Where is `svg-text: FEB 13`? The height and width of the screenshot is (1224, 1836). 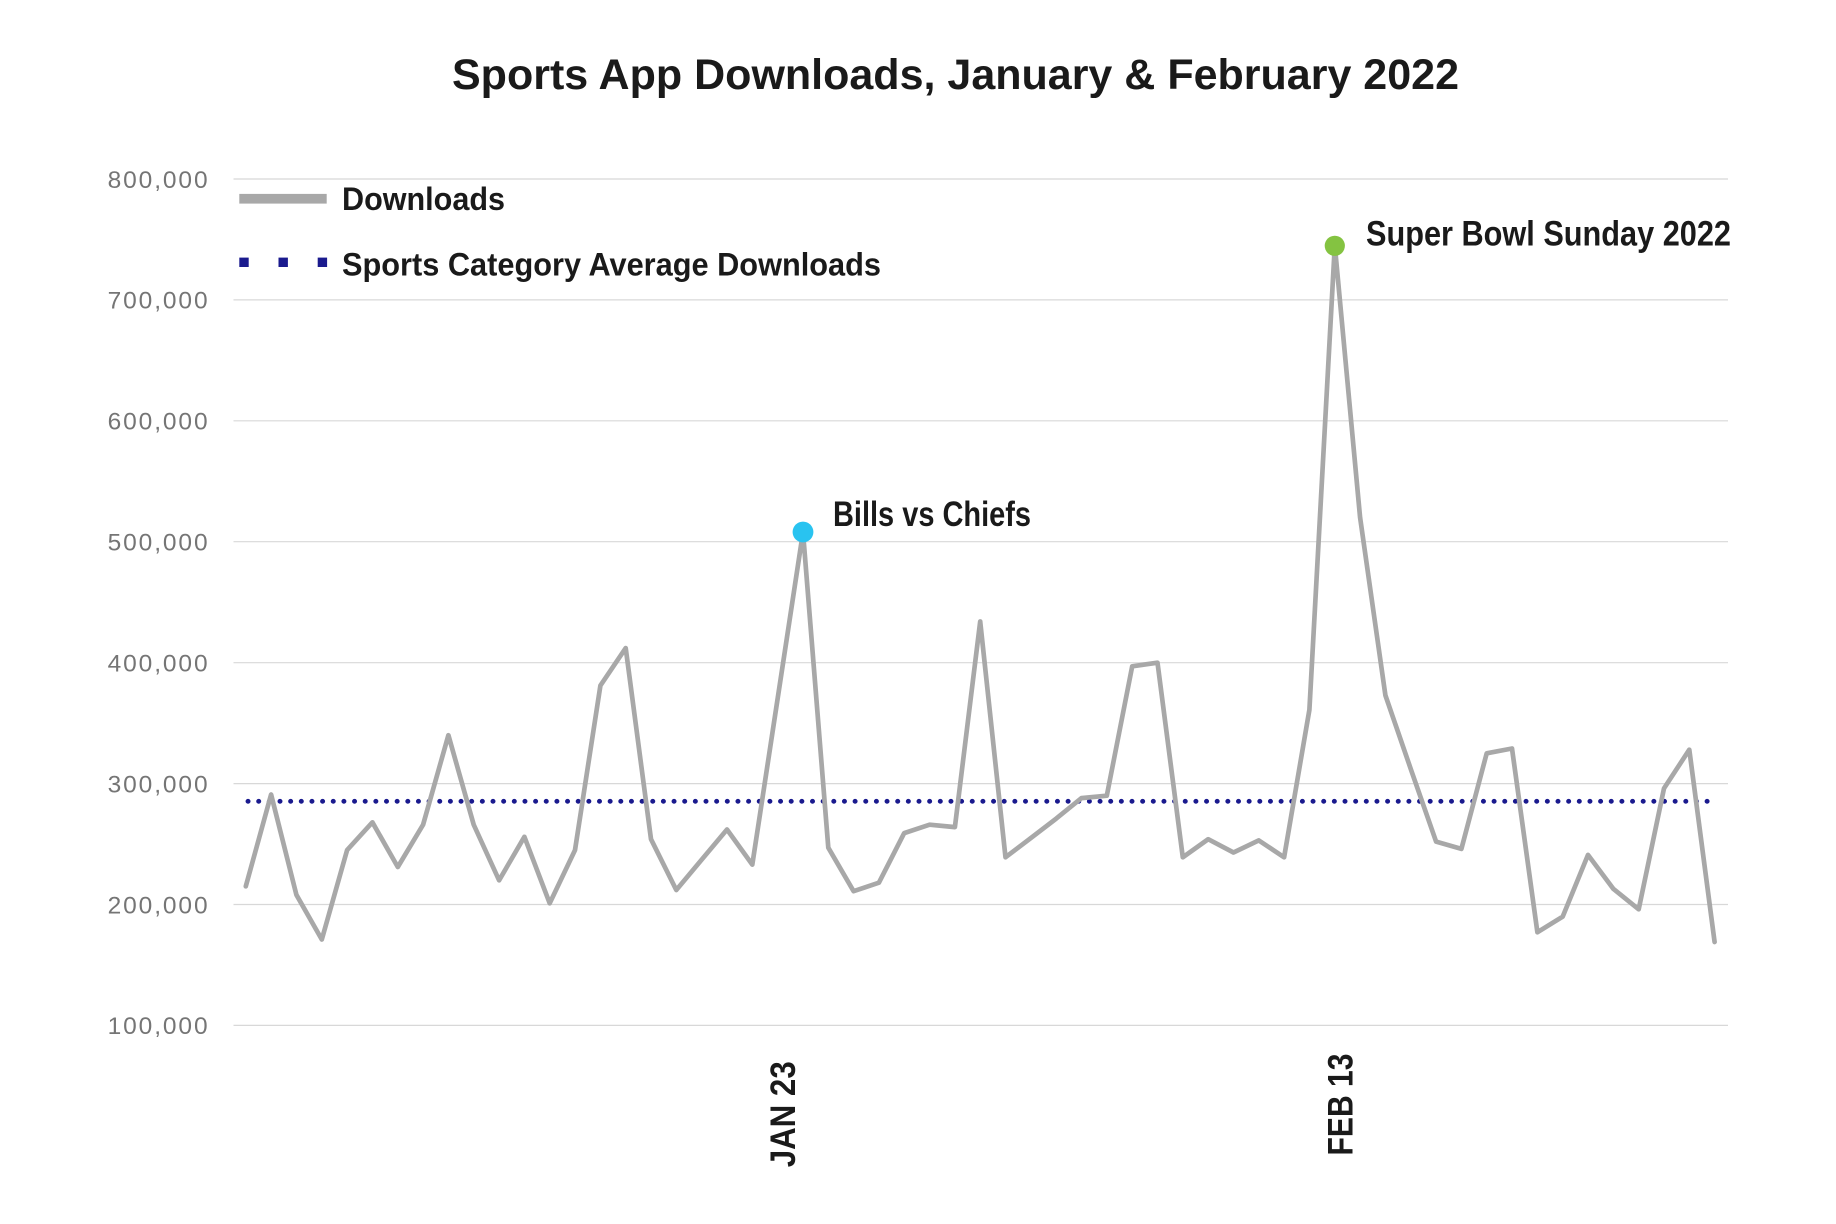 svg-text: FEB 13 is located at coordinates (1341, 1105).